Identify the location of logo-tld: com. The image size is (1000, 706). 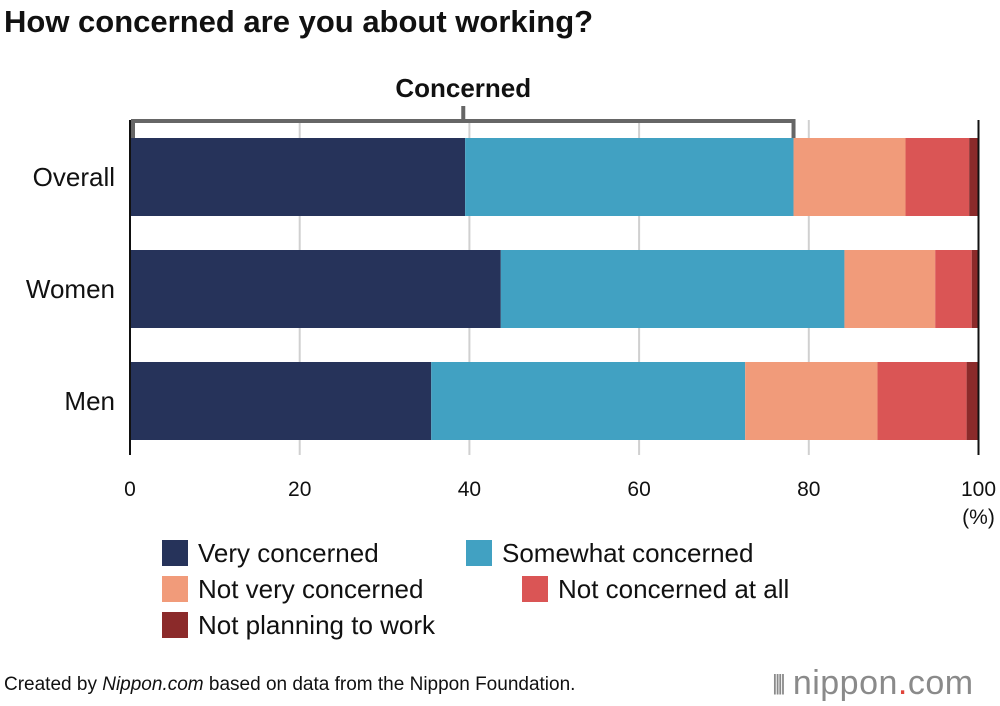
(940, 683).